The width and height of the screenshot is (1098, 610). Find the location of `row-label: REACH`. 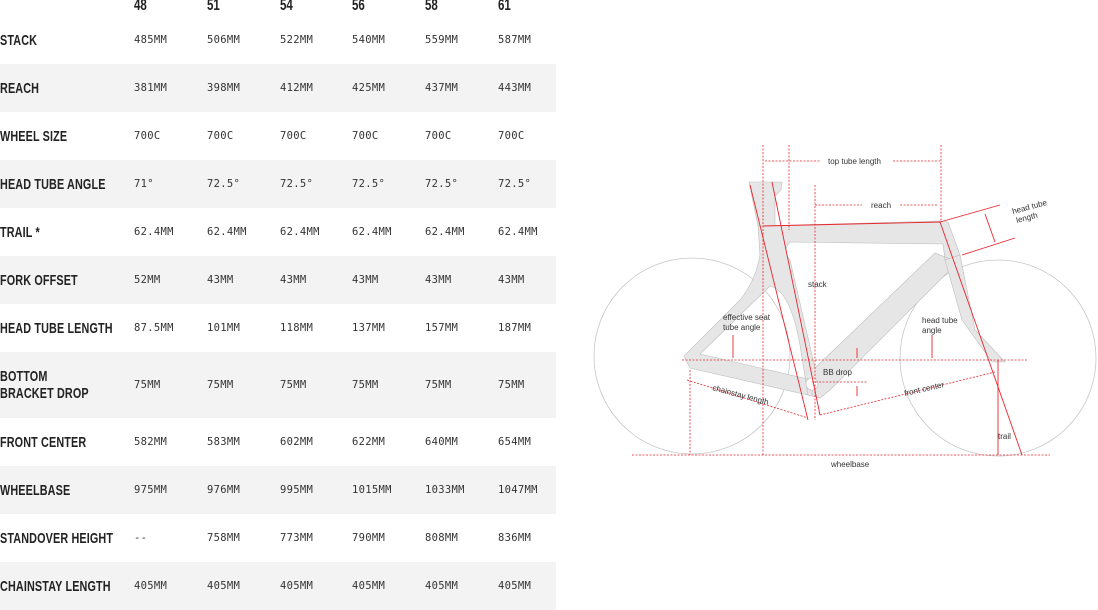

row-label: REACH is located at coordinates (20, 88).